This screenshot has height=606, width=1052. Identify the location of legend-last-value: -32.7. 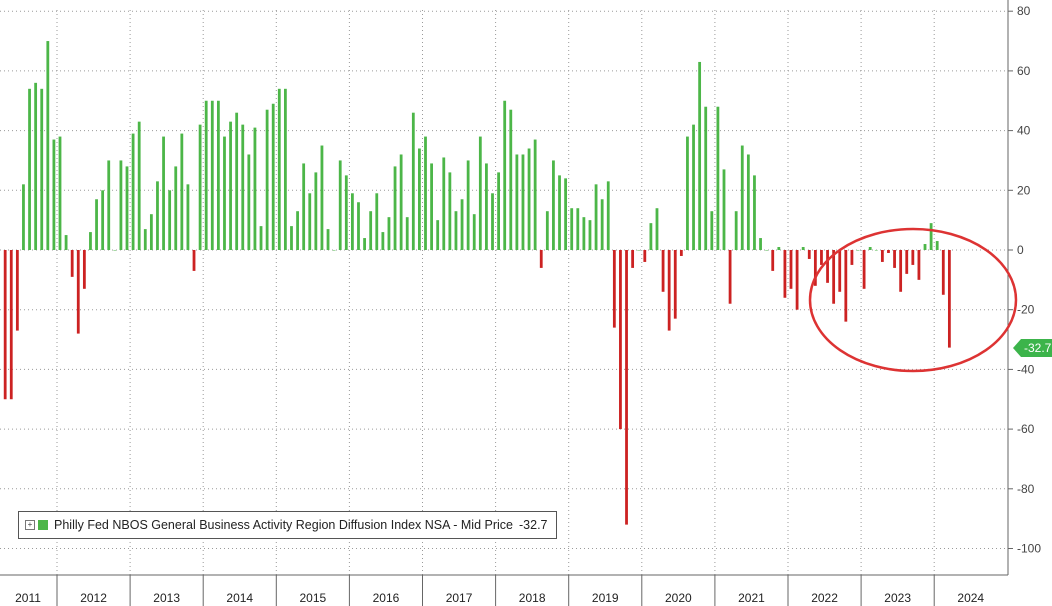
(533, 525).